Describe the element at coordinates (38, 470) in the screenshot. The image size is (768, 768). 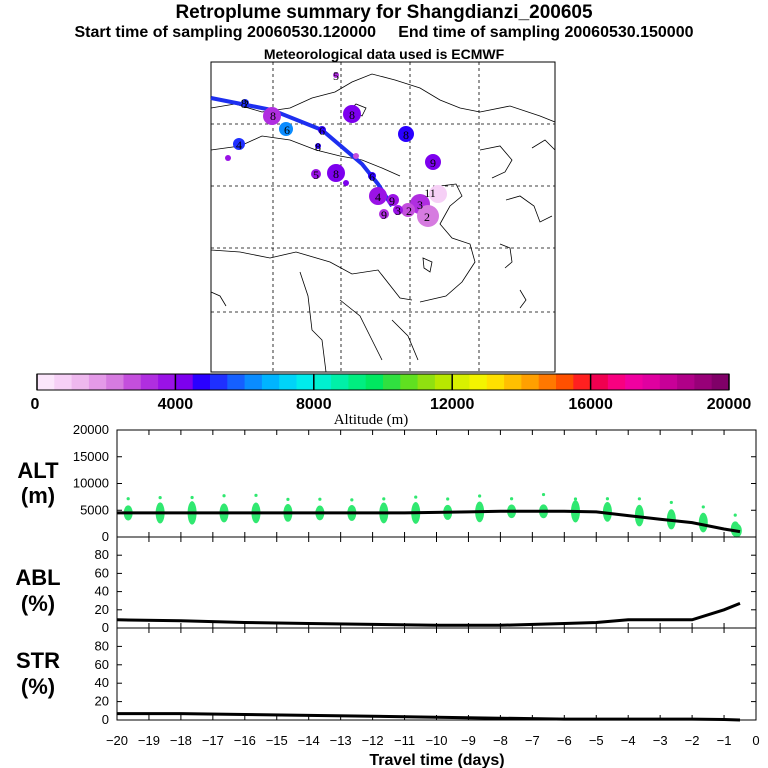
I see `panel-ylabel: ALT` at that location.